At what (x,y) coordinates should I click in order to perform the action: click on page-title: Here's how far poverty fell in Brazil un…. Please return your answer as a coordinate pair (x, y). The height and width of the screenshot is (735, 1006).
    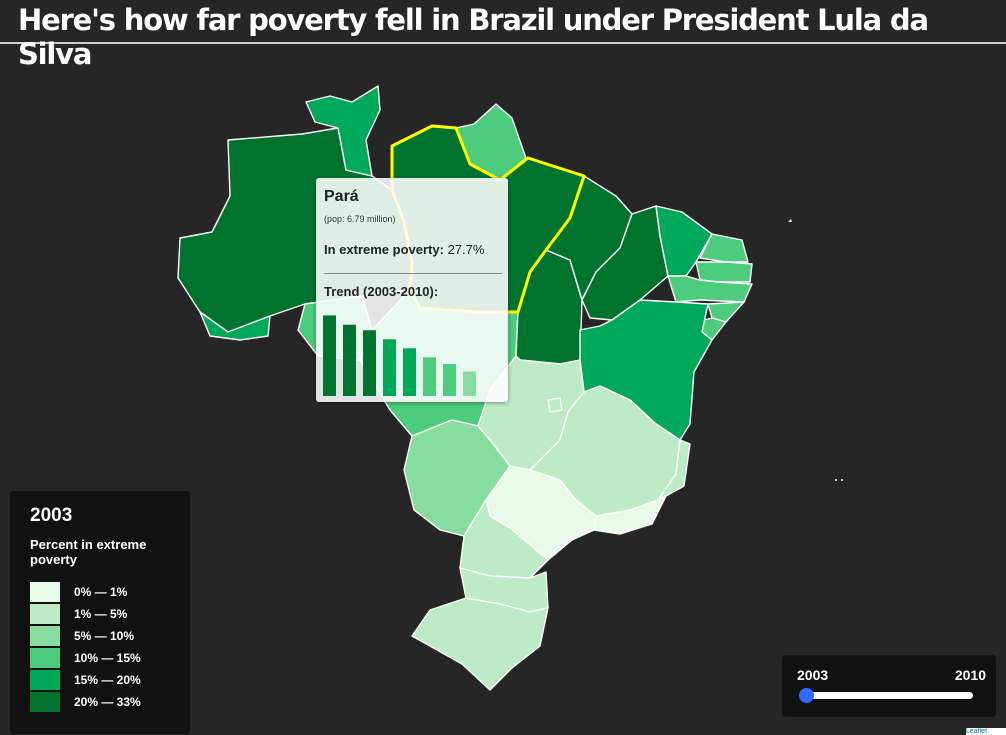
    Looking at the image, I should click on (473, 37).